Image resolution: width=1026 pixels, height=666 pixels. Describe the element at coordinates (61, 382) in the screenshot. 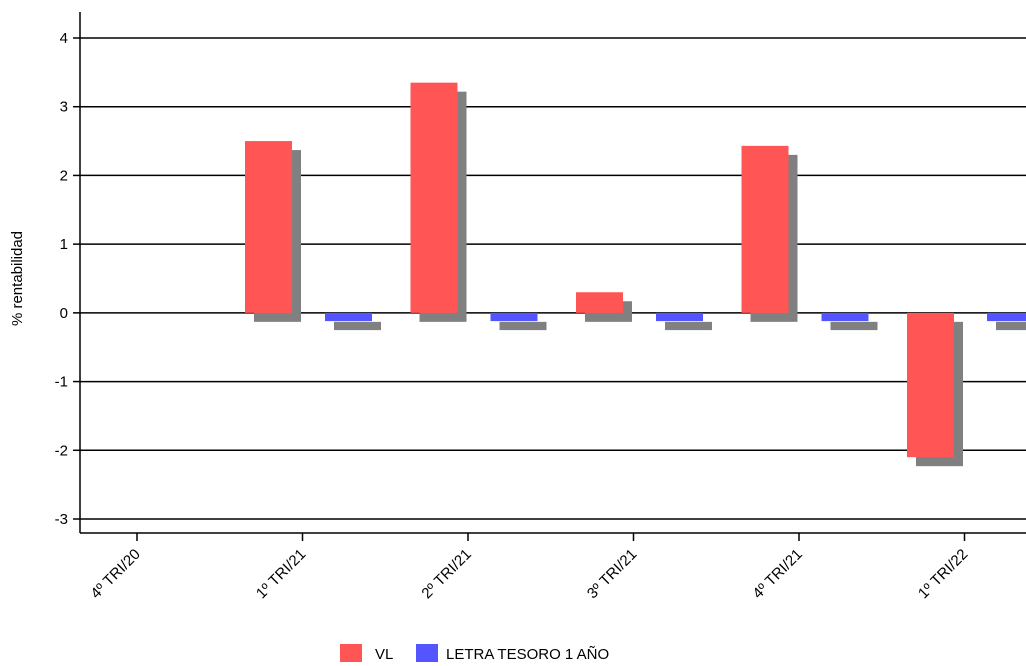

I see `y-tick-label: -1` at that location.